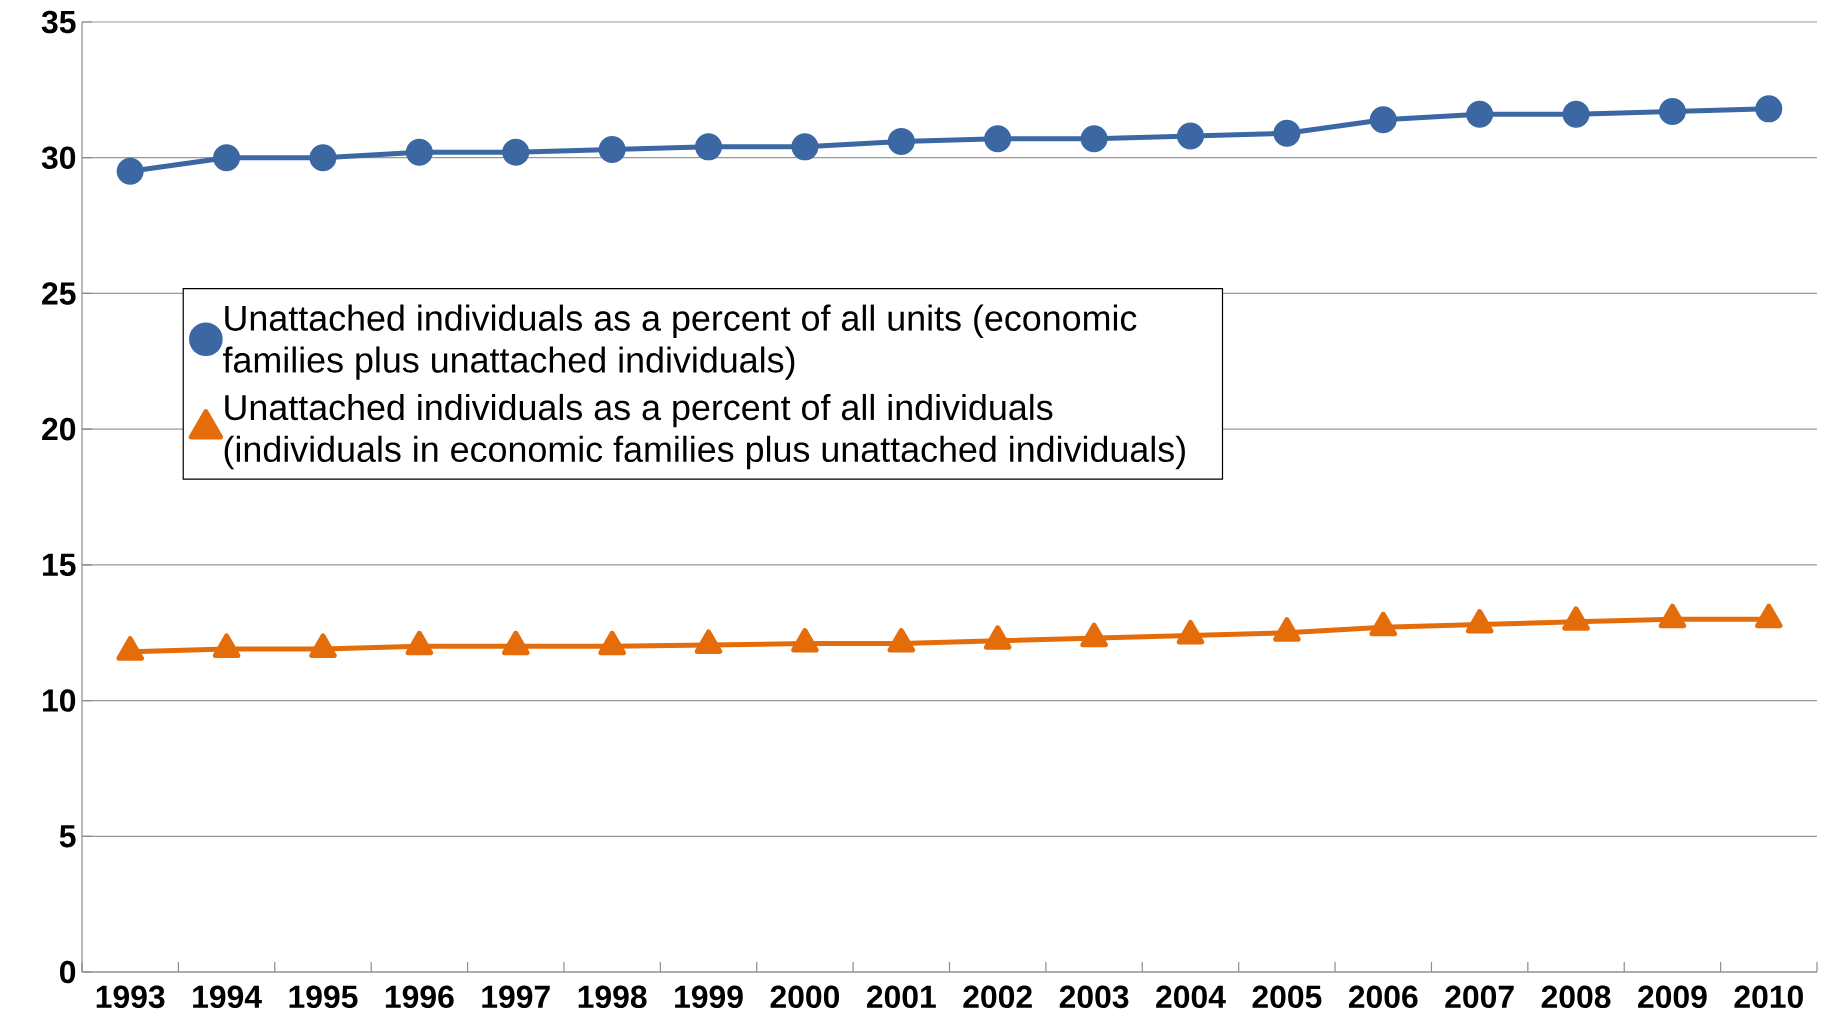  What do you see at coordinates (227, 997) in the screenshot?
I see `x-tick-label: 1994` at bounding box center [227, 997].